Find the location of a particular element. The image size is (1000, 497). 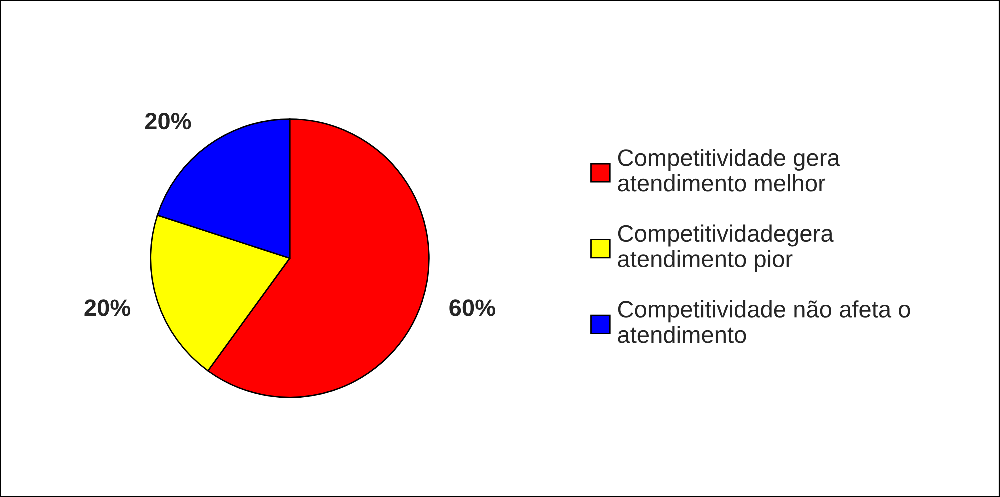

data-label: 60% is located at coordinates (473, 308).